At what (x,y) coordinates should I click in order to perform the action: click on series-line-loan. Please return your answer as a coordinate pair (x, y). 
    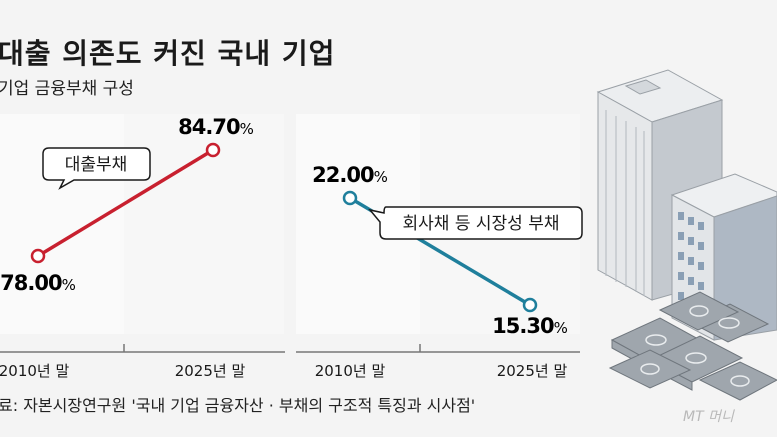
    Looking at the image, I should click on (125, 203).